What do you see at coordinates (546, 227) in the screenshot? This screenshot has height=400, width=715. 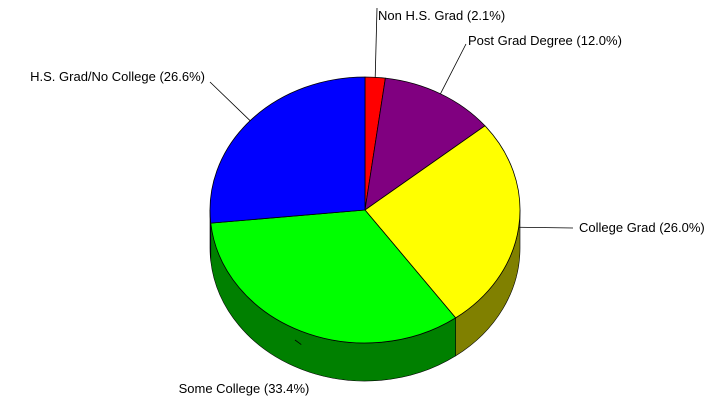 I see `leader-line-college-grad` at bounding box center [546, 227].